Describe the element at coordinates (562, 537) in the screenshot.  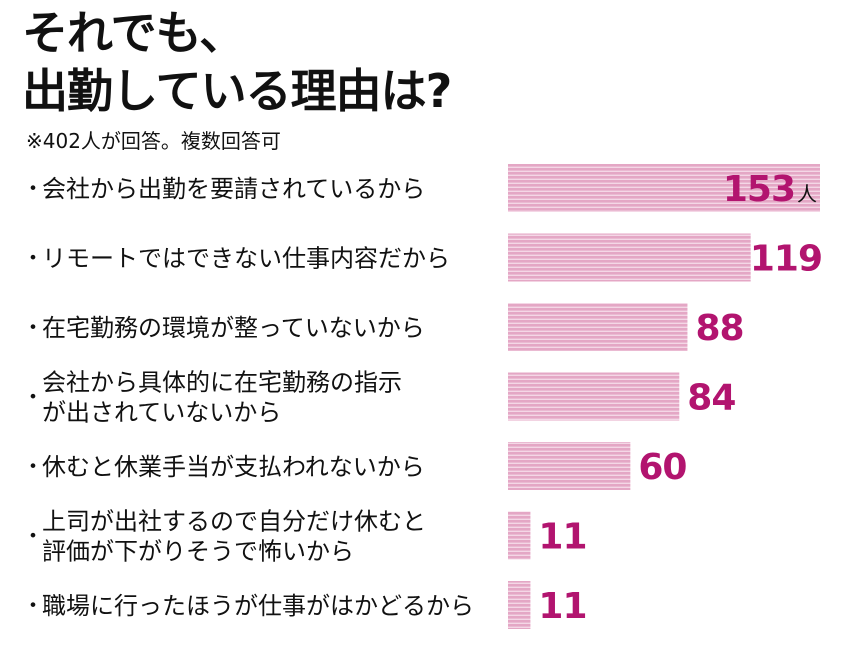
I see `value-label-6: 11` at that location.